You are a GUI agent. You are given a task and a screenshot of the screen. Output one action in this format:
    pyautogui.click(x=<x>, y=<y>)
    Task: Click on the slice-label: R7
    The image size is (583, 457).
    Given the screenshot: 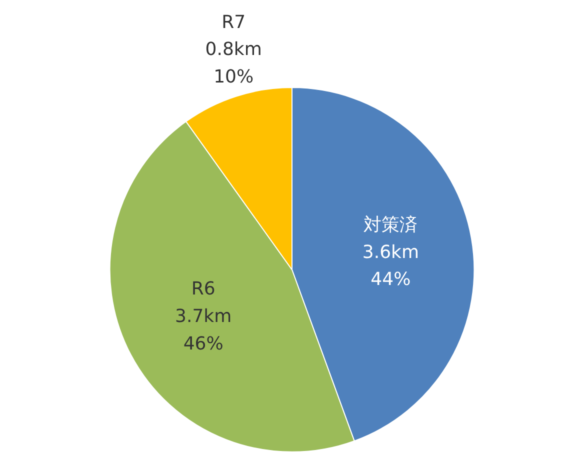 What is the action you would take?
    pyautogui.click(x=234, y=22)
    